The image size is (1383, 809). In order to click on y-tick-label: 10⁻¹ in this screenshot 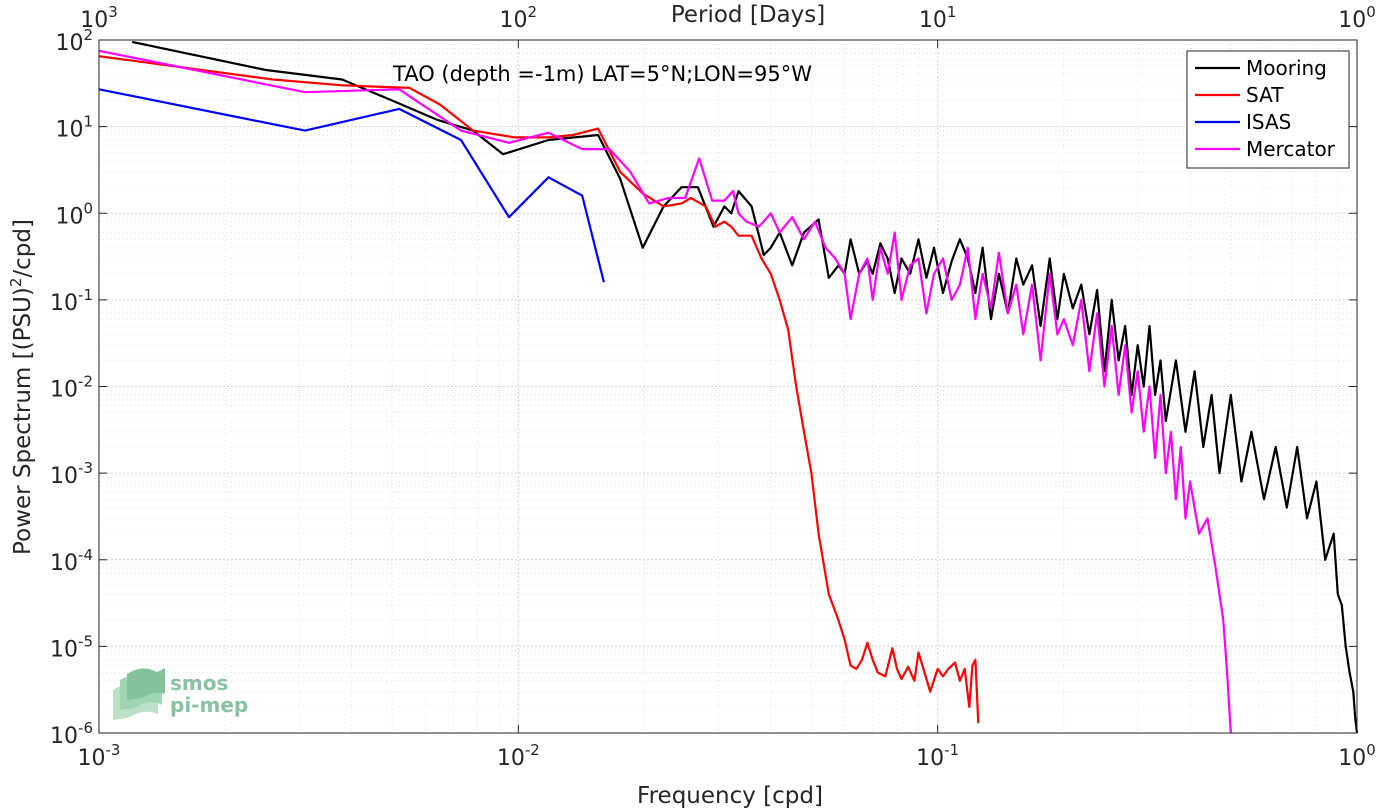, I will do `click(71, 301)`.